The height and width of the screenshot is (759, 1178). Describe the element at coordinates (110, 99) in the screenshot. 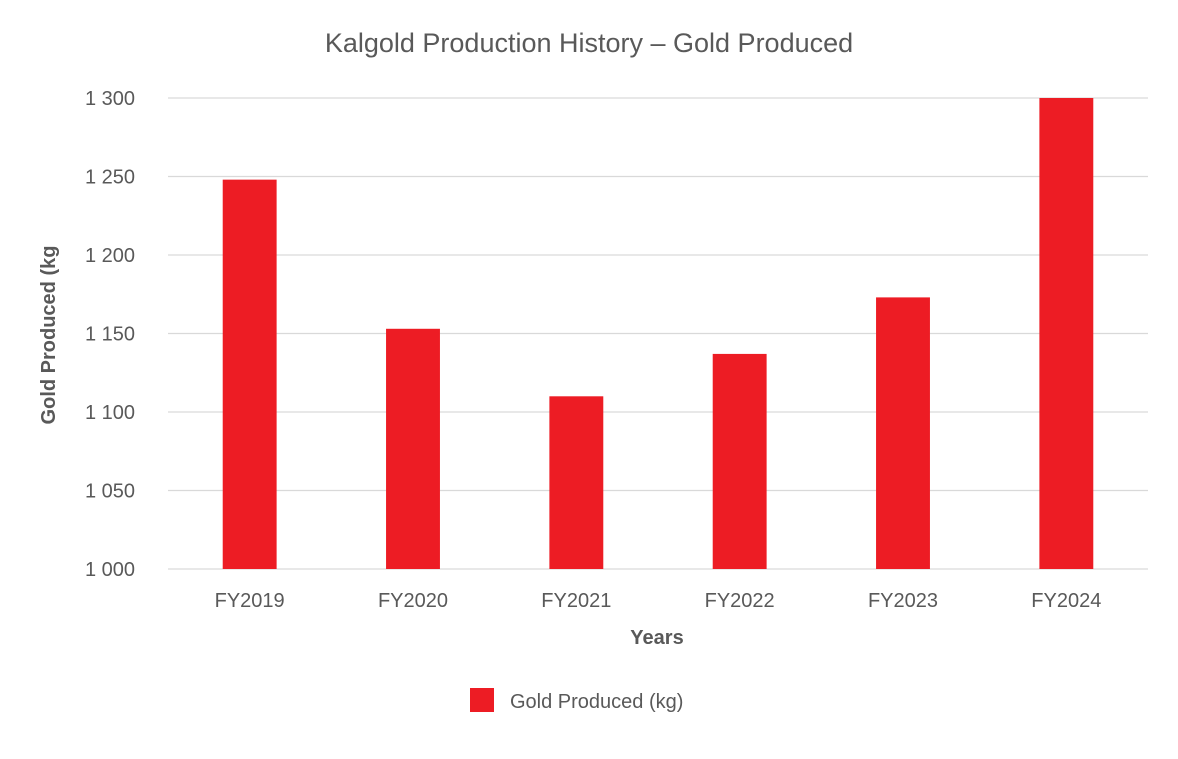

I see `y-tick-label: 1 300` at that location.